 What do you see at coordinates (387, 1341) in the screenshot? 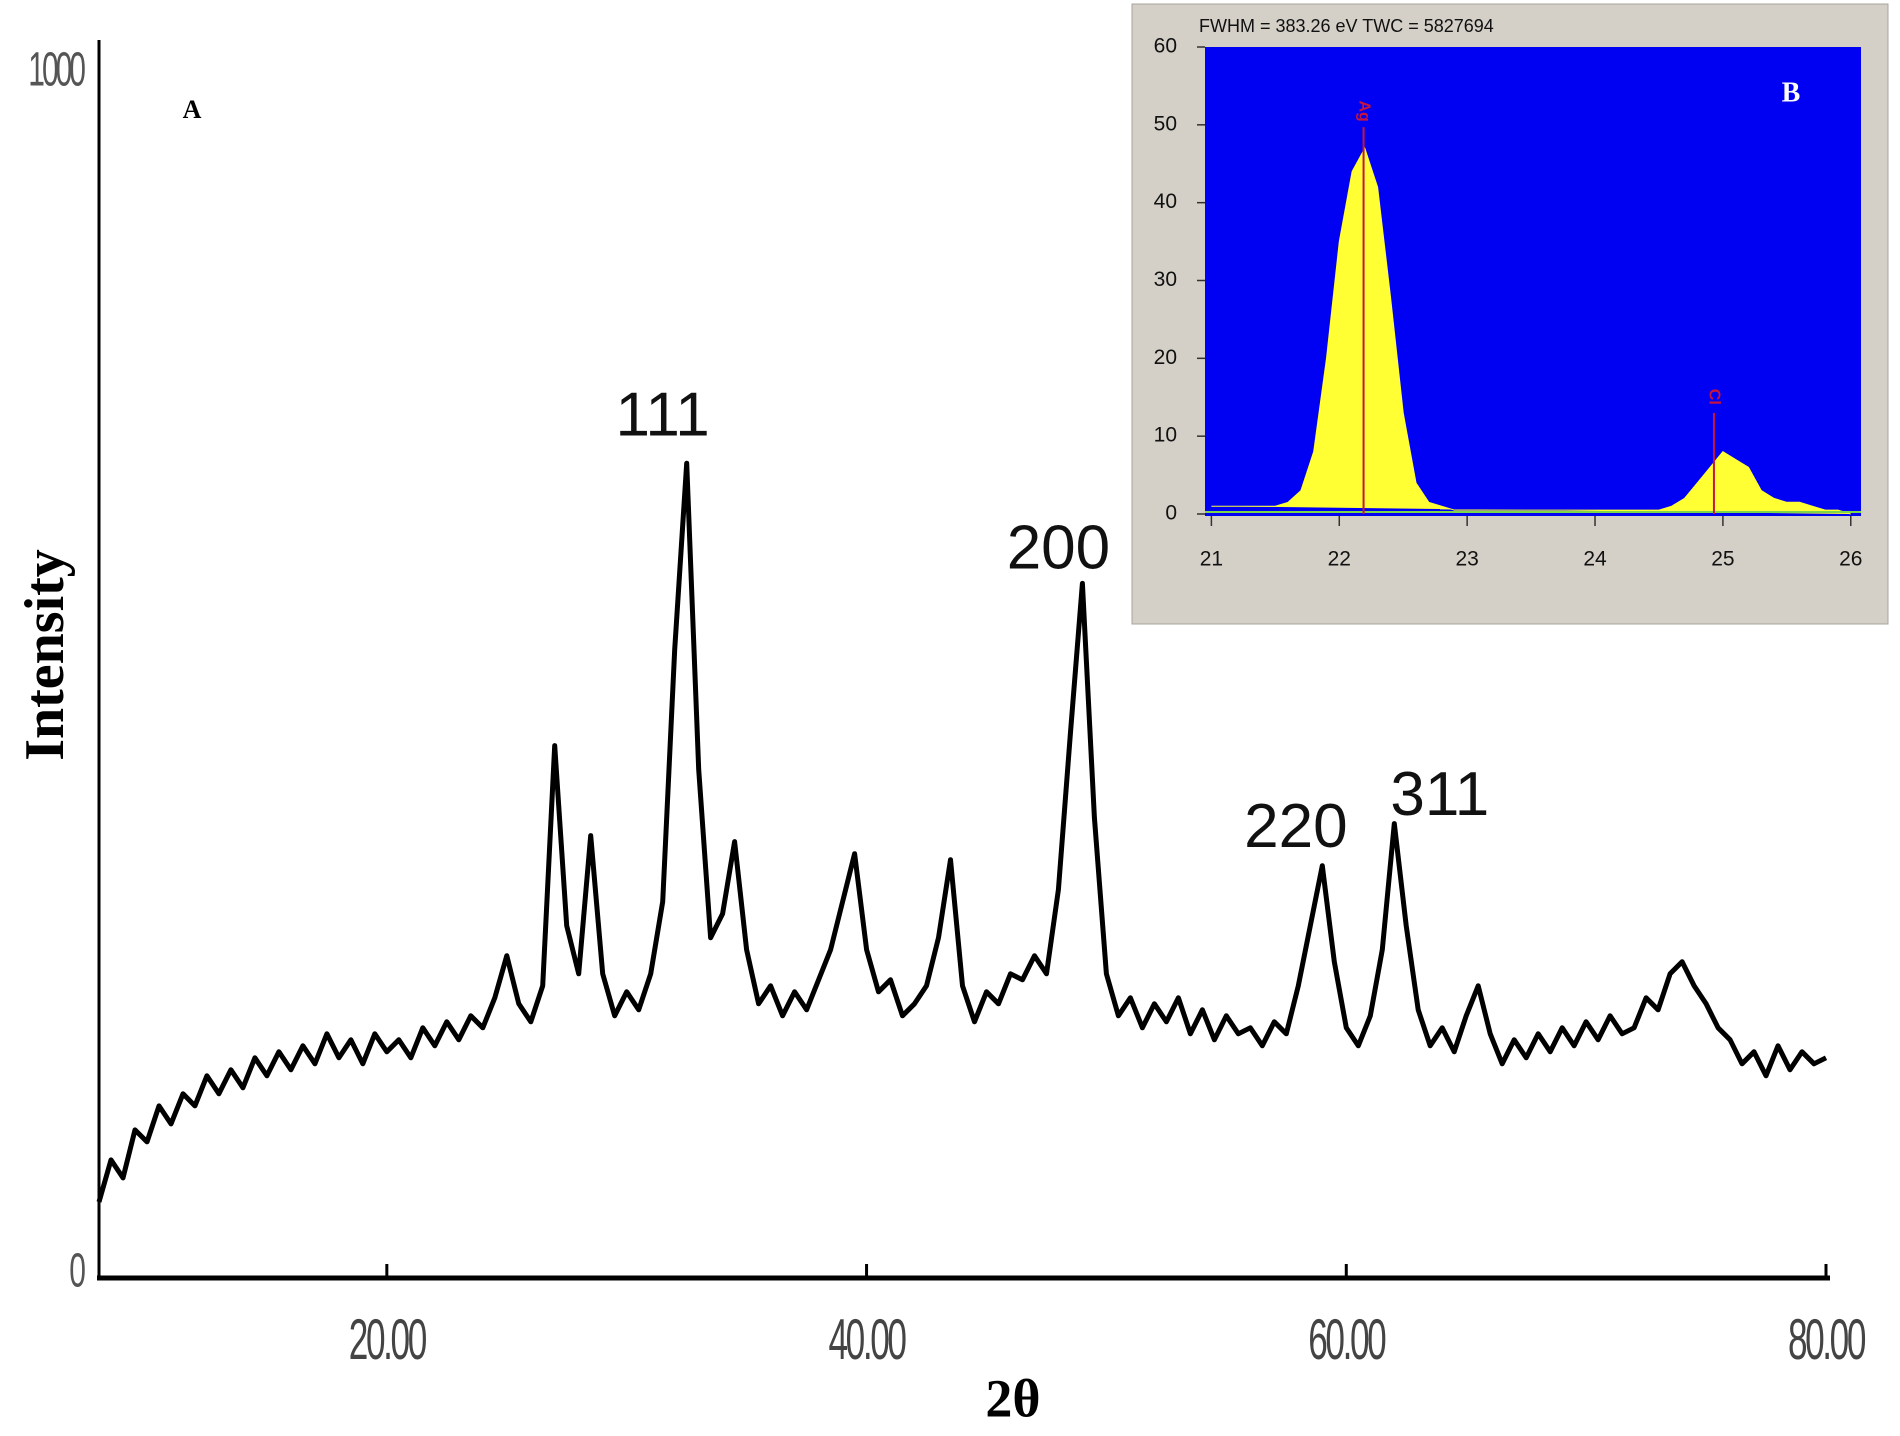
I see `x-tick-label: 20.00` at bounding box center [387, 1341].